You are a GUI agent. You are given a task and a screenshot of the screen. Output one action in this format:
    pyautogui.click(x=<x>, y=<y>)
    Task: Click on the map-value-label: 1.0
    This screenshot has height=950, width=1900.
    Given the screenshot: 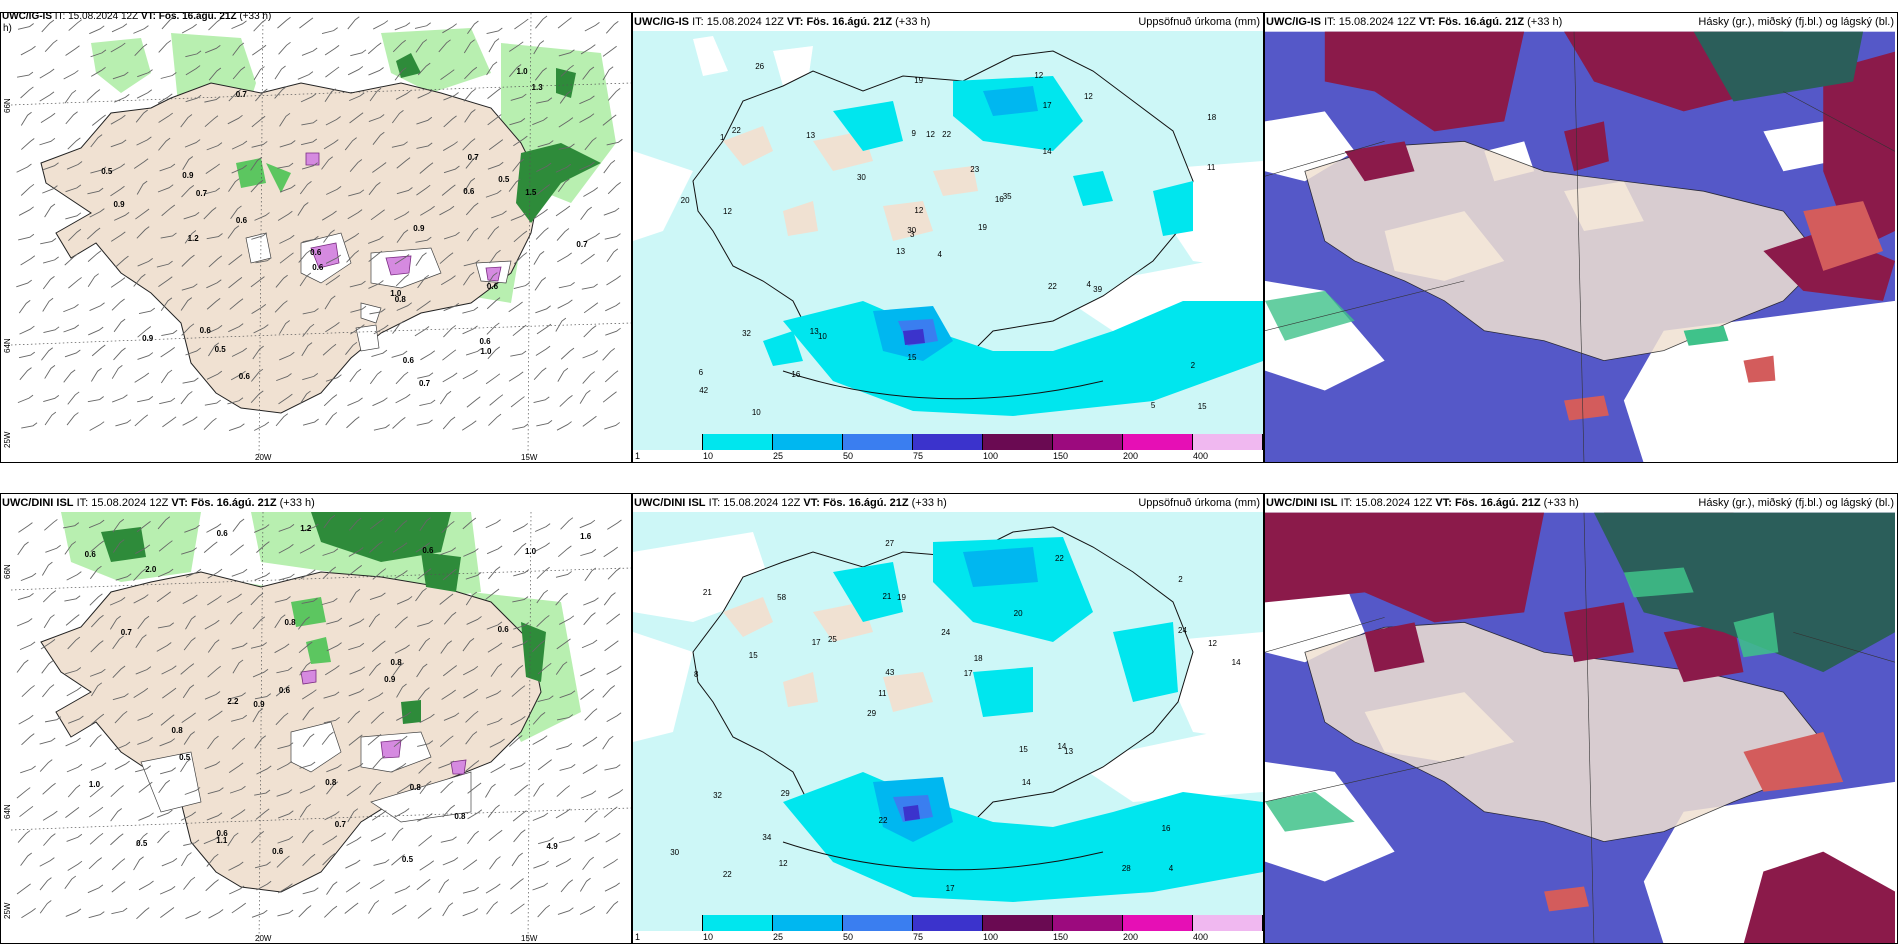 What is the action you would take?
    pyautogui.click(x=396, y=293)
    